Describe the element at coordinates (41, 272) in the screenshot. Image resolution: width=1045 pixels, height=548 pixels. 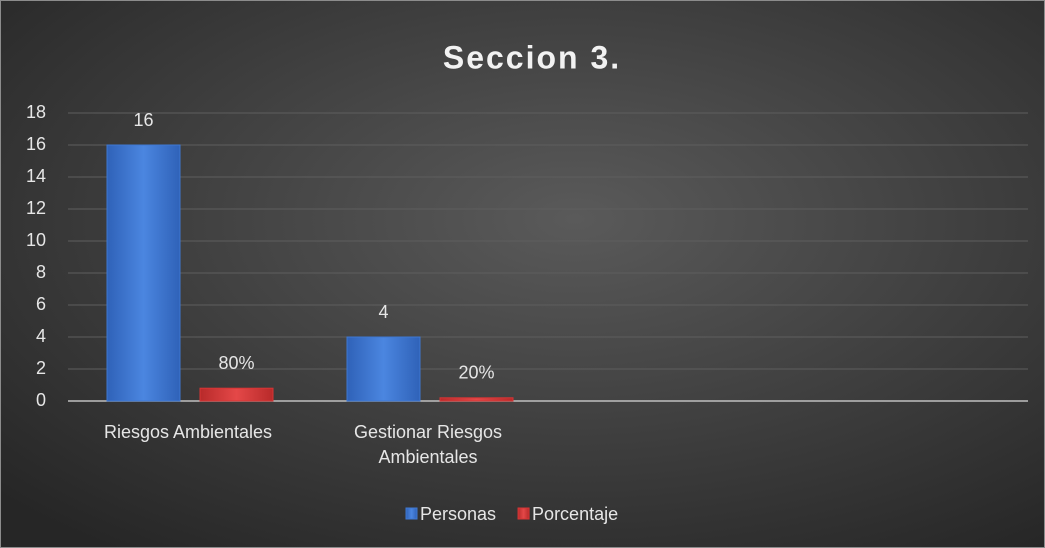
I see `y-tick-label: 8` at that location.